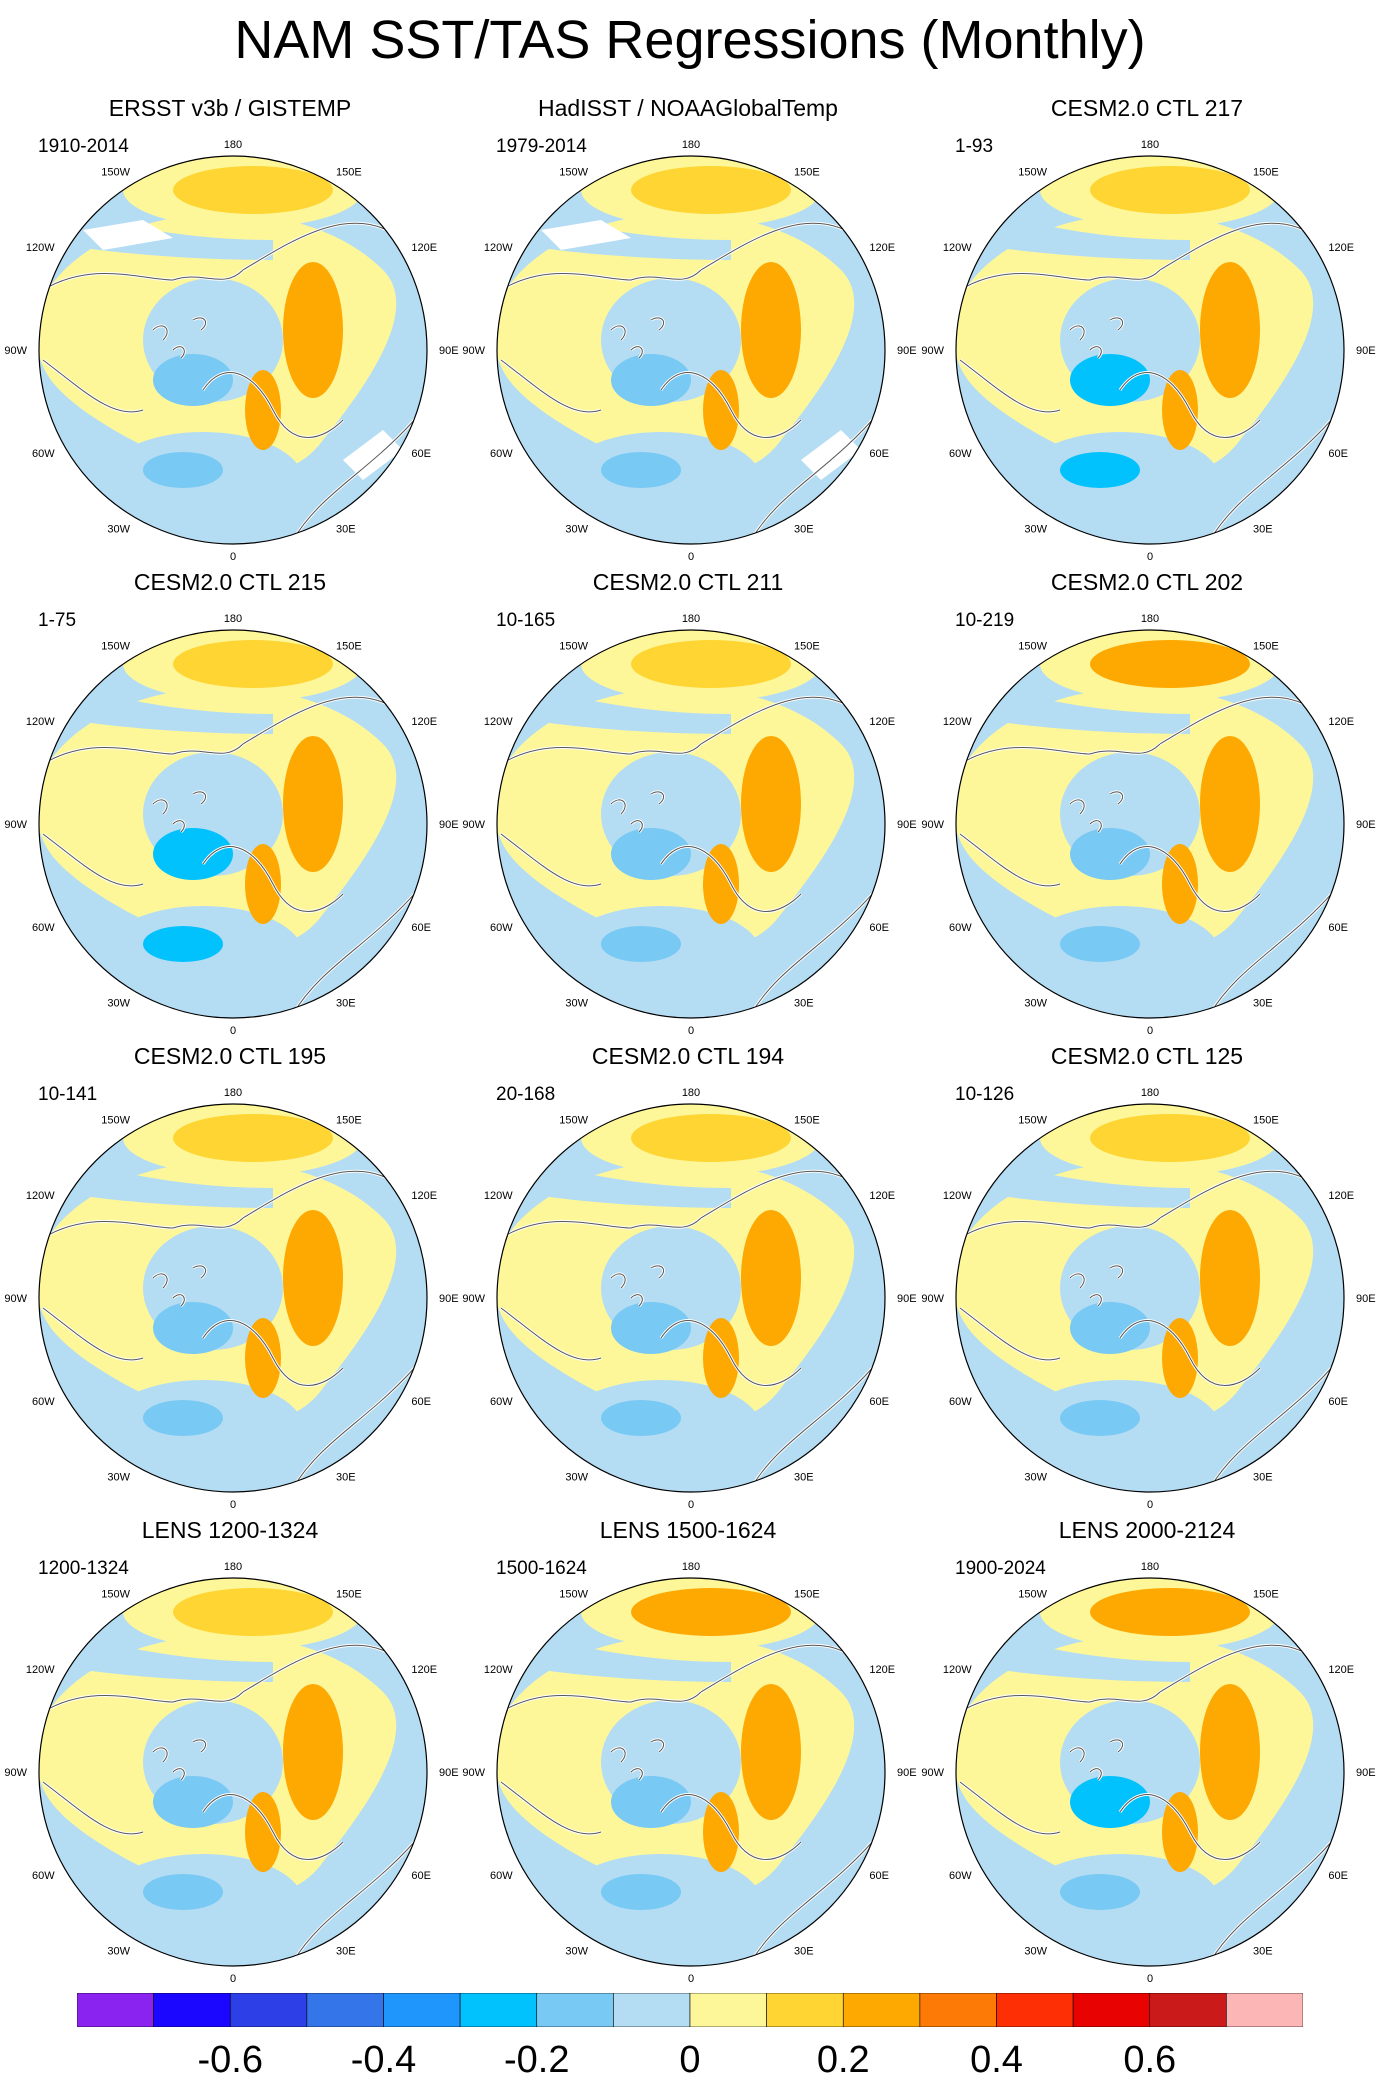 Image resolution: width=1380 pixels, height=2087 pixels. Describe the element at coordinates (843, 2060) in the screenshot. I see `colorbar-tick-label: 0.2` at that location.